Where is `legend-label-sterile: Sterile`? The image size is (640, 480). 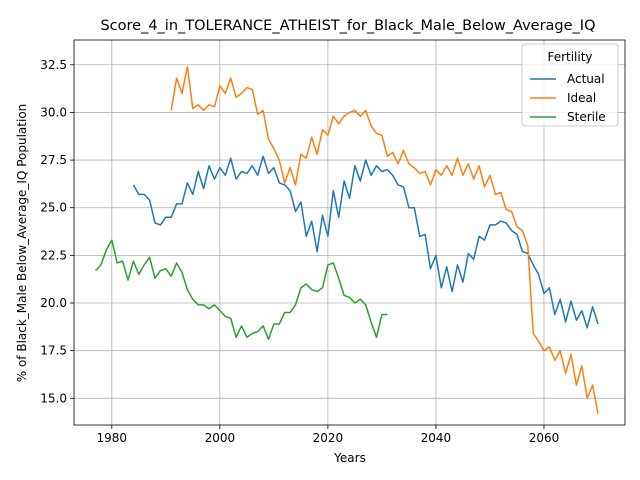 legend-label-sterile: Sterile is located at coordinates (586, 117).